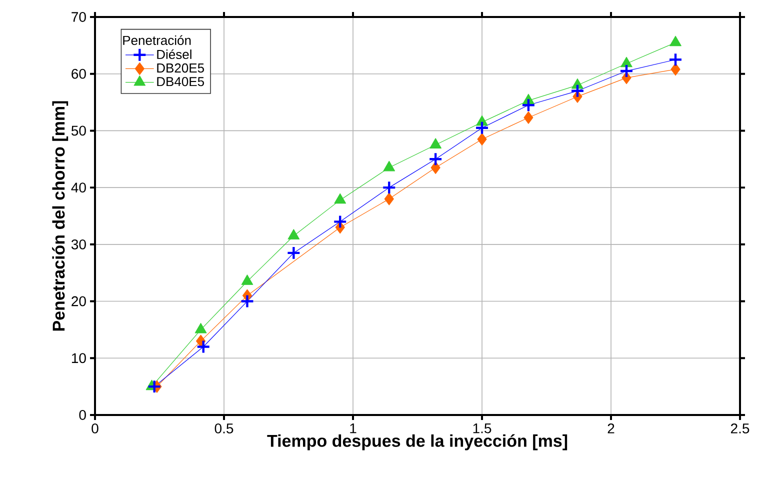 The width and height of the screenshot is (759, 488). What do you see at coordinates (180, 68) in the screenshot?
I see `legend-label: DB20E5` at bounding box center [180, 68].